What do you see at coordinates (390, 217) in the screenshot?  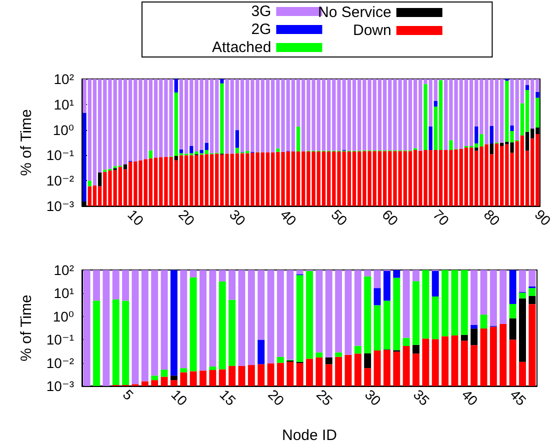 I see `x-tick-label: 60` at bounding box center [390, 217].